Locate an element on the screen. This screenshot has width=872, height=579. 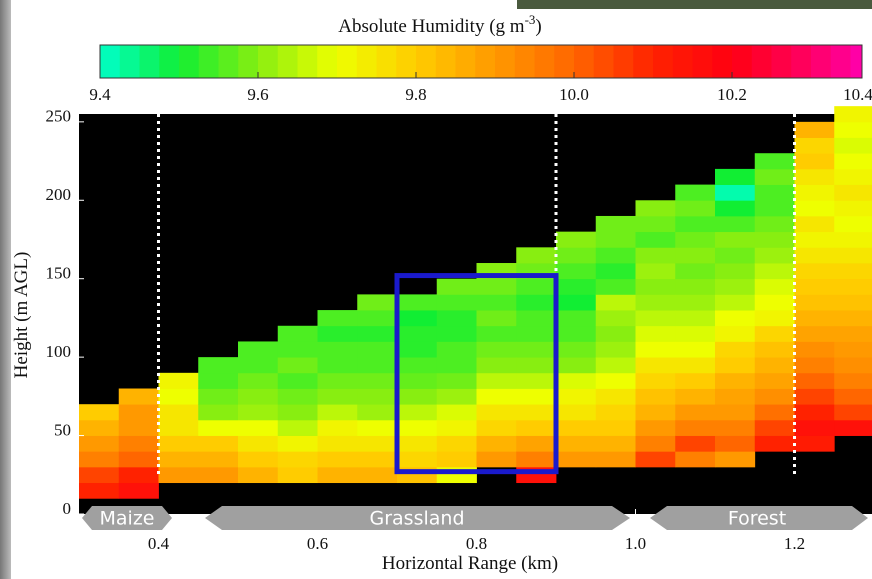
x-tick-label: 1.2 is located at coordinates (794, 543).